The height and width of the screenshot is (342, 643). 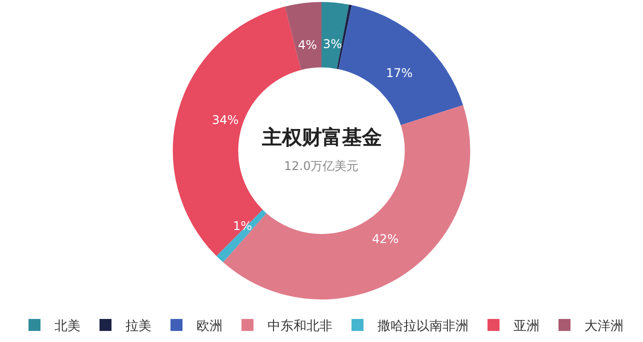 I want to click on legend-label: 拉美, so click(x=139, y=326).